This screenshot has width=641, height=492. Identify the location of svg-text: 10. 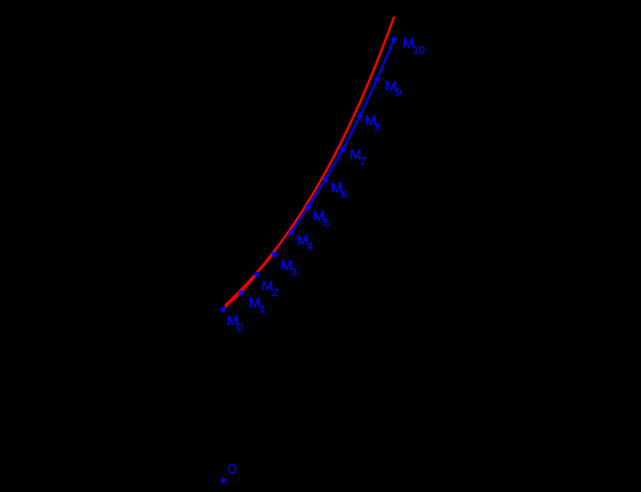
(419, 50).